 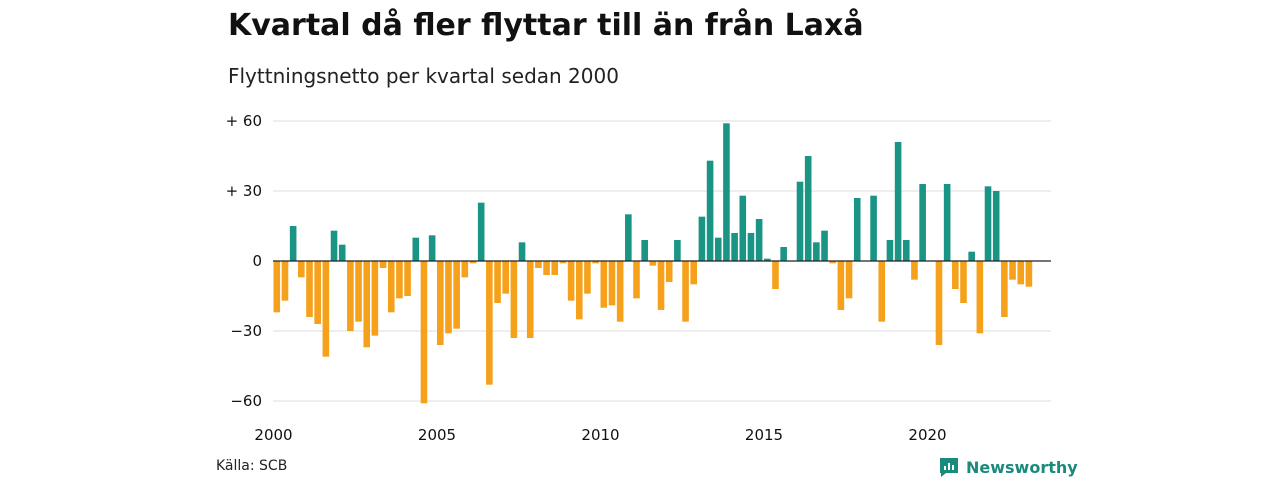 I want to click on y-tick-label: −30, so click(x=246, y=331).